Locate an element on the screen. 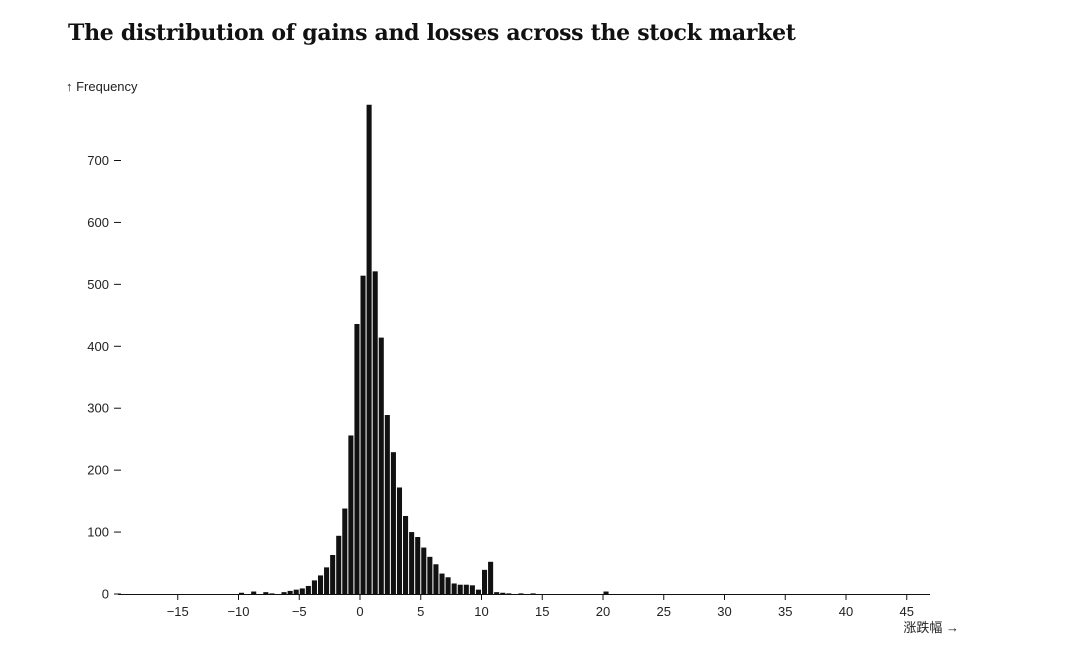 The width and height of the screenshot is (1080, 668). x-tick-label: −15 is located at coordinates (178, 611).